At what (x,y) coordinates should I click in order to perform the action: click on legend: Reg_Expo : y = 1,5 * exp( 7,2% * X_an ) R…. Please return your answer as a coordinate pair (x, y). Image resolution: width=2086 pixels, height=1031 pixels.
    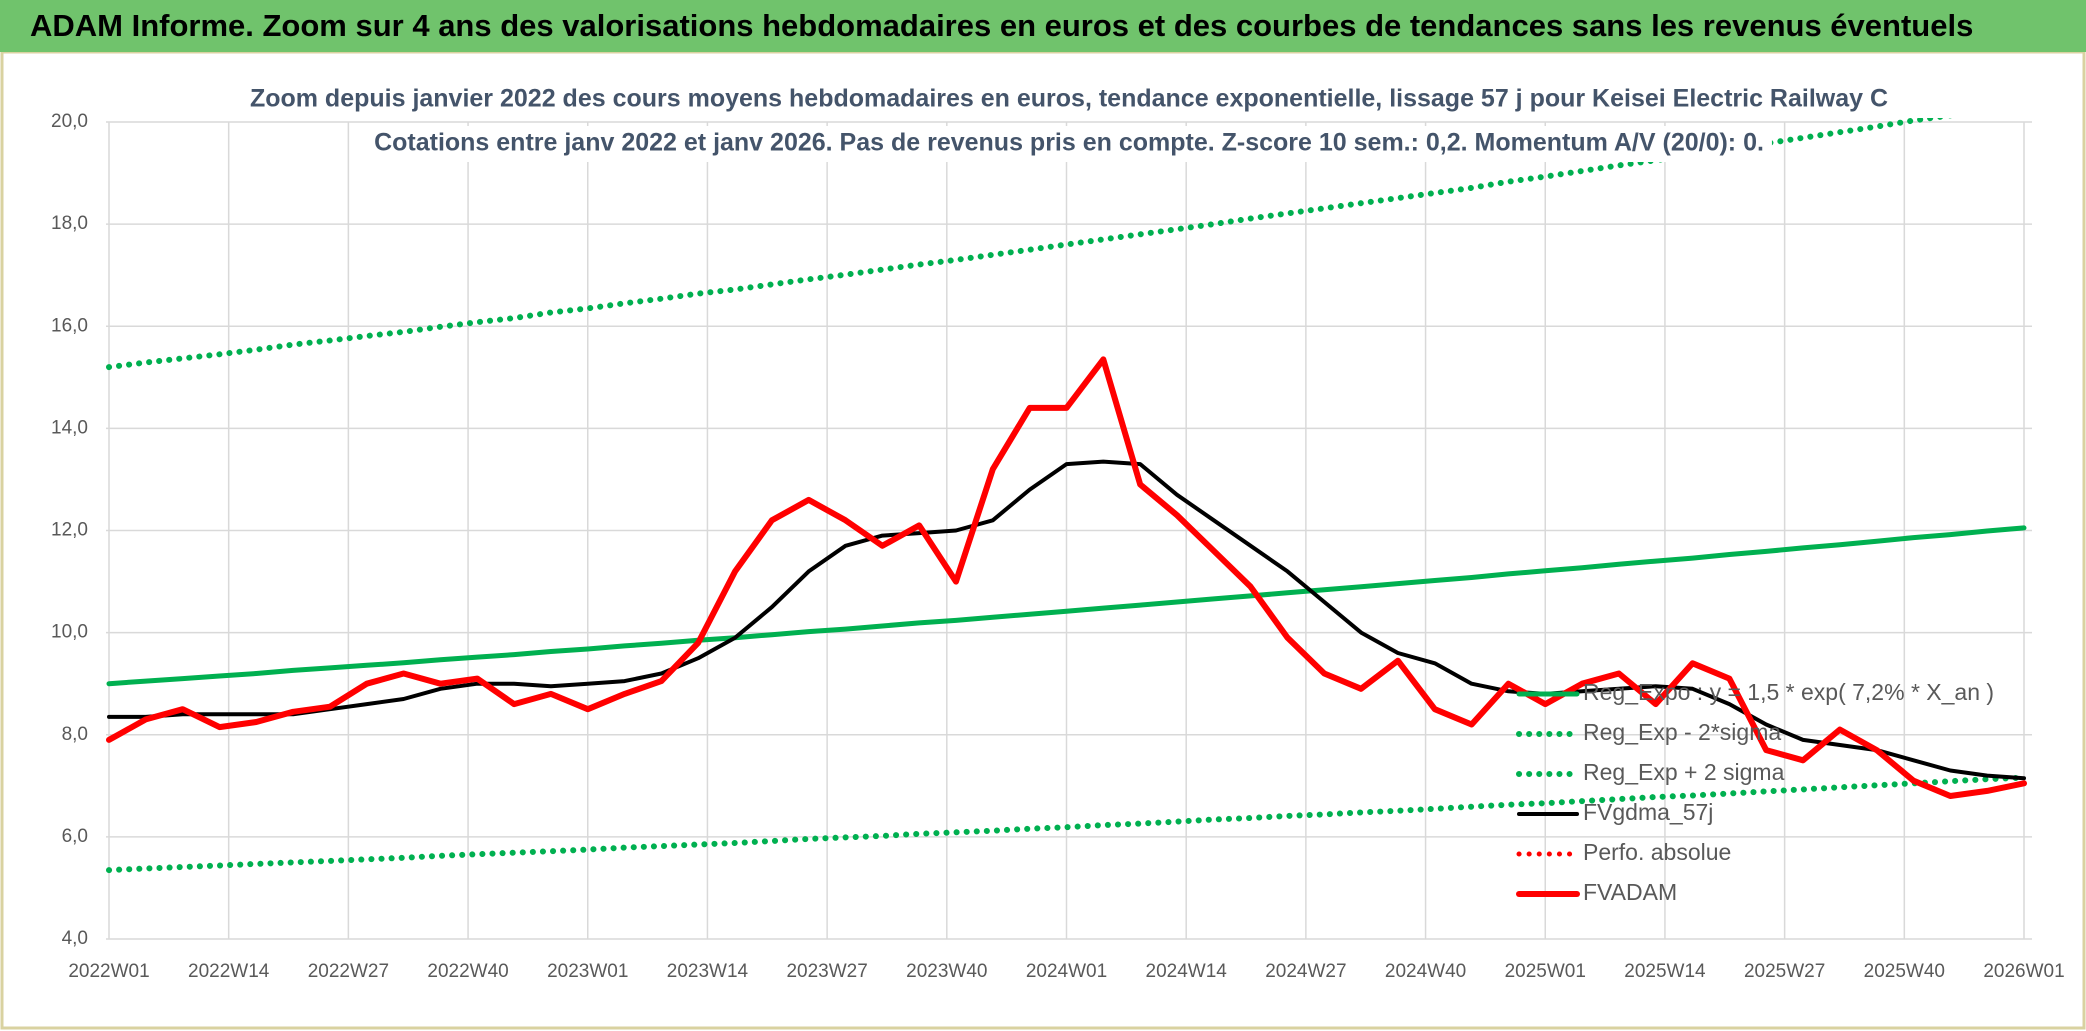
    Looking at the image, I should click on (1755, 792).